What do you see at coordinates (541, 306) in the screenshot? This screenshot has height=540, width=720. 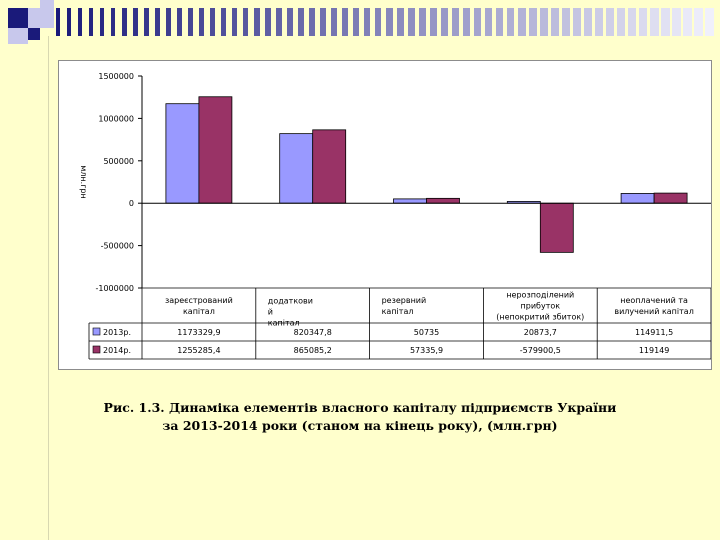 I see `category-label: прибуток` at bounding box center [541, 306].